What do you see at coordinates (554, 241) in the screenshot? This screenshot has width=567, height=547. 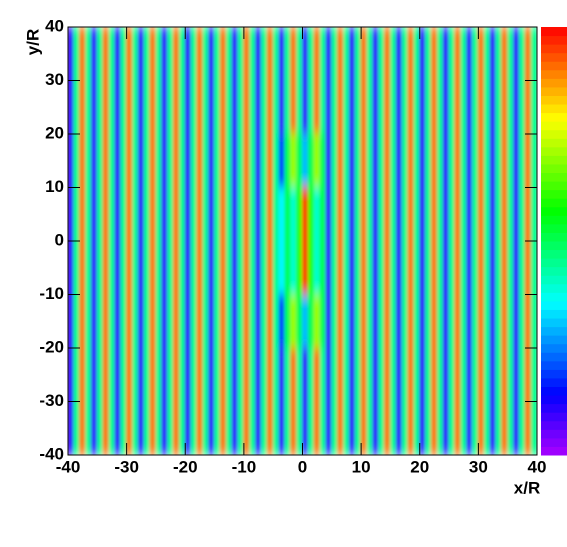 I see `color-scale` at bounding box center [554, 241].